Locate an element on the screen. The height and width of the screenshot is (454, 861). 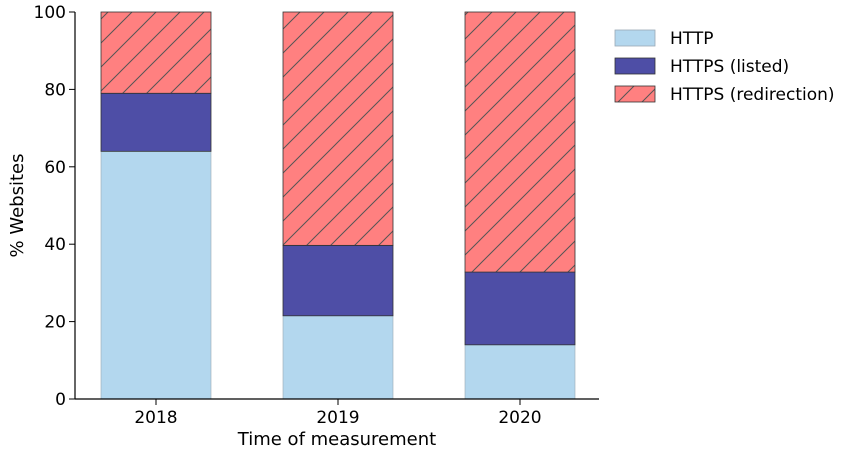
y-tick-label-40: 40 is located at coordinates (55, 245).